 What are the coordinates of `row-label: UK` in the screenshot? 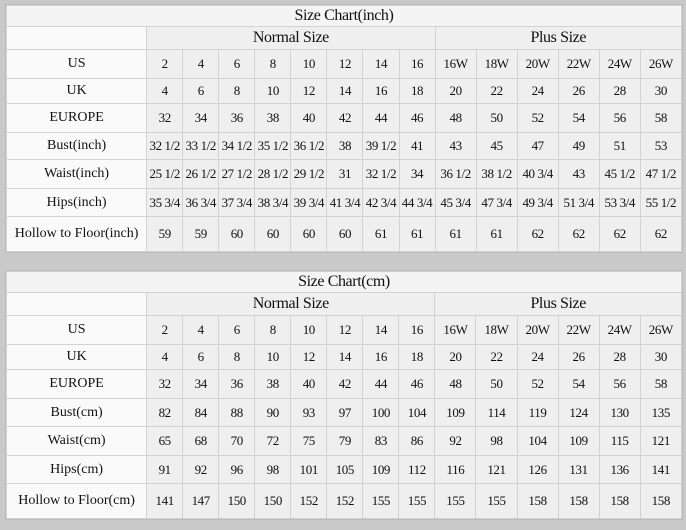 It's located at (76, 91).